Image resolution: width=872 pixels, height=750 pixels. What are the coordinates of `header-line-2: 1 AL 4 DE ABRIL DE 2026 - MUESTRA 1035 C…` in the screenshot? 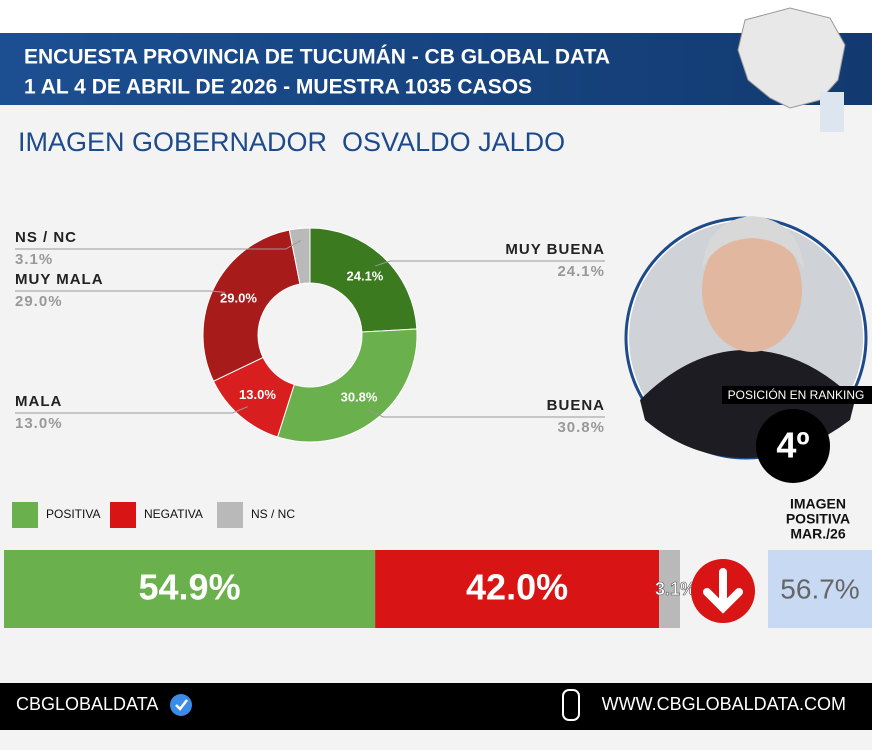 It's located at (278, 87).